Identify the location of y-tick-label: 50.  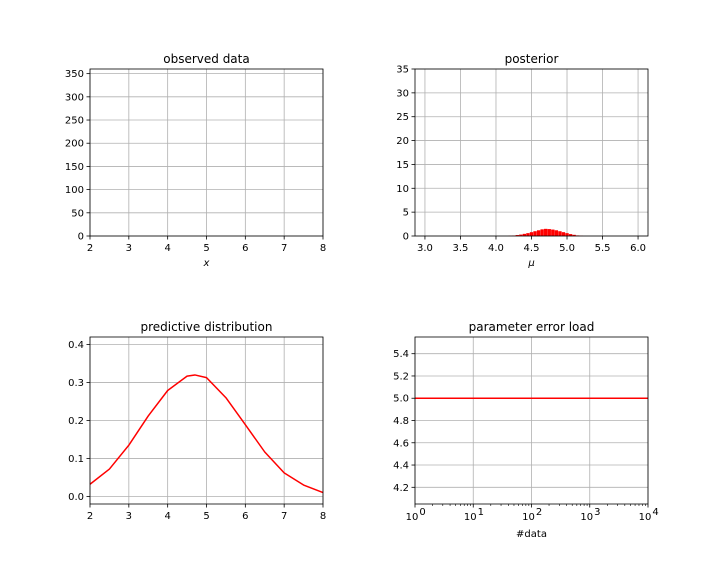
(77, 213).